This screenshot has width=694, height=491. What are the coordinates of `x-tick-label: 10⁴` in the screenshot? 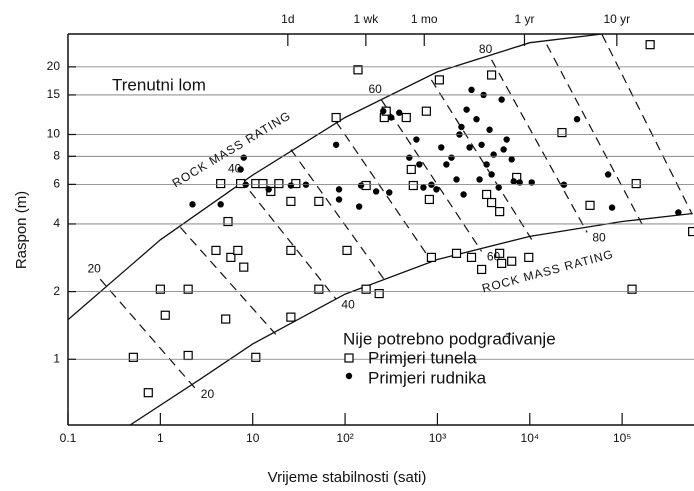 It's located at (530, 438).